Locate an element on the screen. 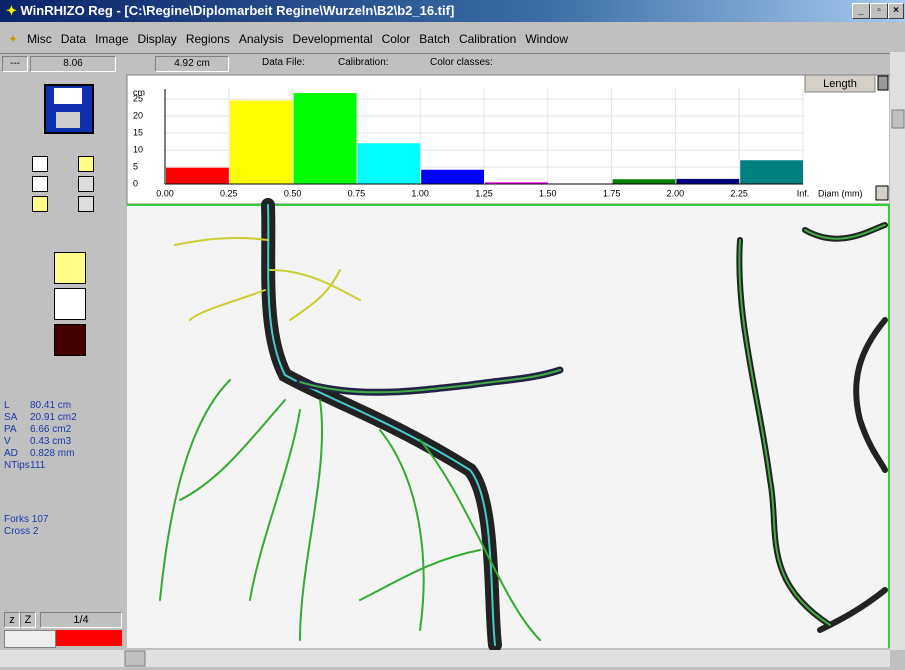 This screenshot has height=670, width=905. page-indicator: 1/4 is located at coordinates (81, 620).